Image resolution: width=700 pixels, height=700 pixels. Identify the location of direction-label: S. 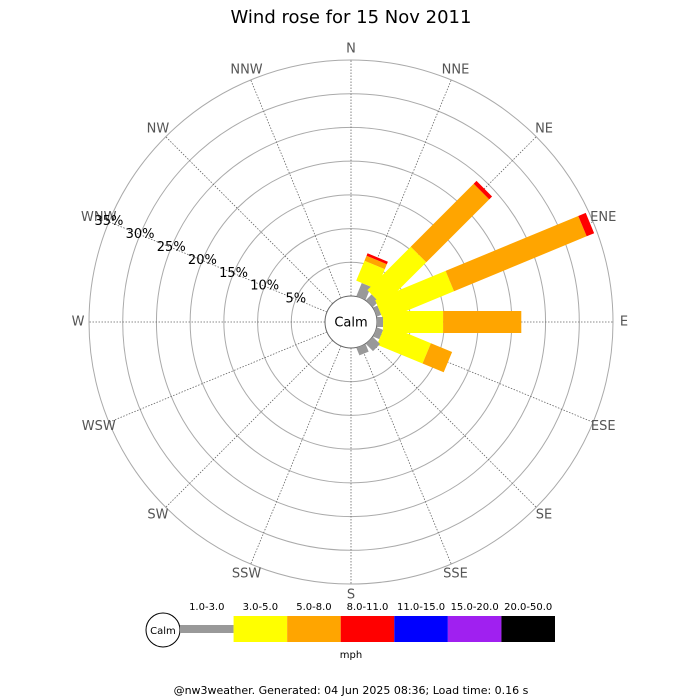
(351, 595).